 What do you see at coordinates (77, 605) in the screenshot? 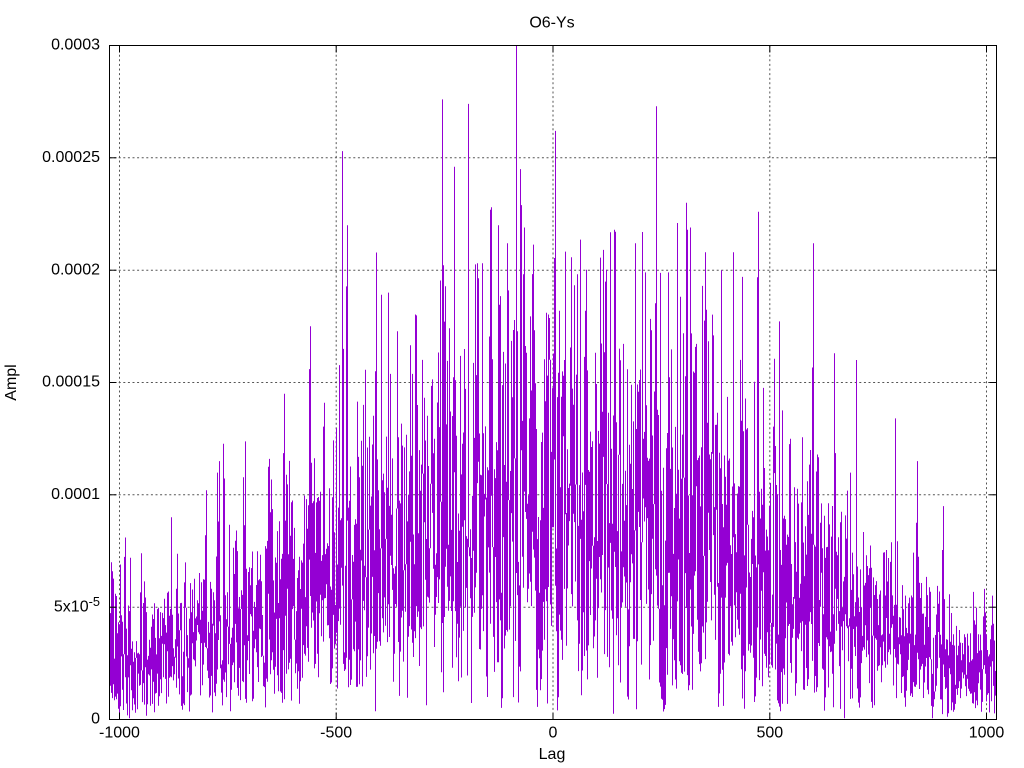
I see `svg-text: 5x10⁻⁵` at bounding box center [77, 605].